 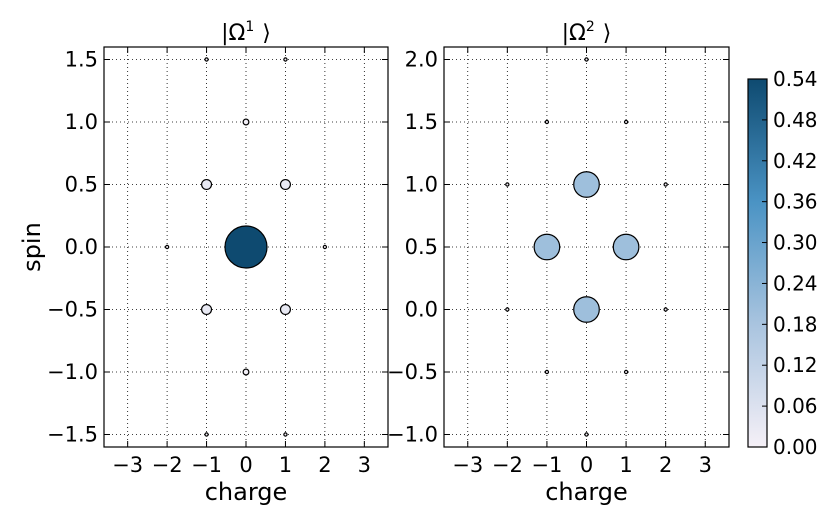 I want to click on colorbar-tick-label: 0.36, so click(x=795, y=202).